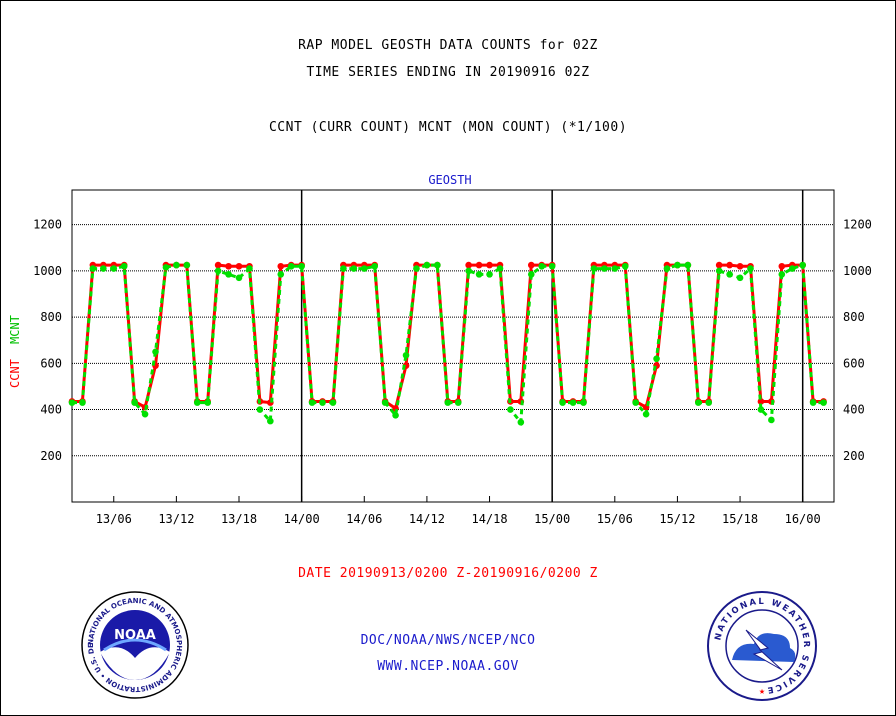 The height and width of the screenshot is (716, 896). What do you see at coordinates (857, 340) in the screenshot?
I see `y-tick-labels-right: 200 400 600 800 1000 1200` at bounding box center [857, 340].